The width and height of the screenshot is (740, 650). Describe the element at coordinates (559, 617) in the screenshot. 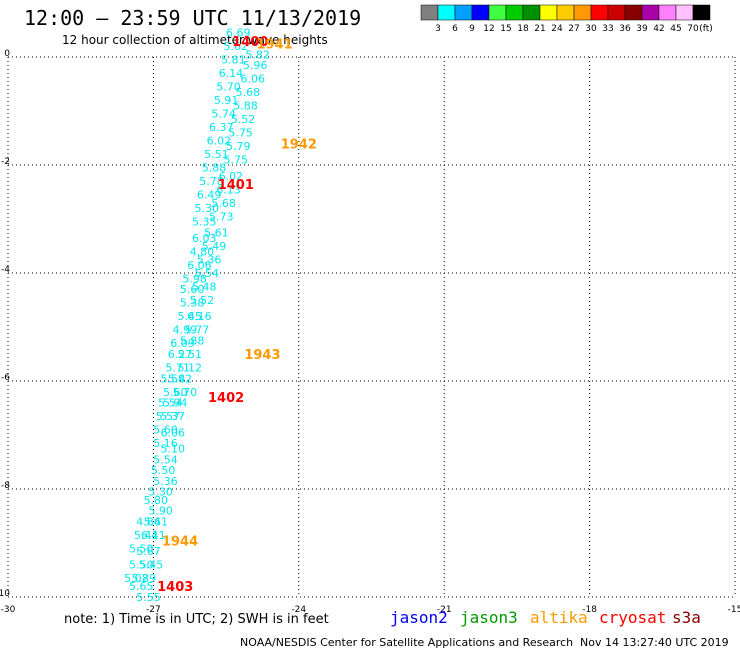

I see `legend-item-altika: altika` at that location.